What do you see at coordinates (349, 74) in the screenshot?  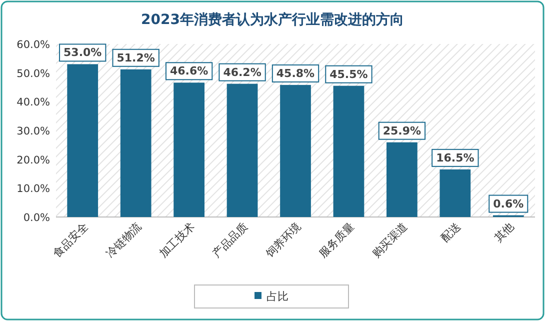 I see `data-label: 45.5%` at bounding box center [349, 74].